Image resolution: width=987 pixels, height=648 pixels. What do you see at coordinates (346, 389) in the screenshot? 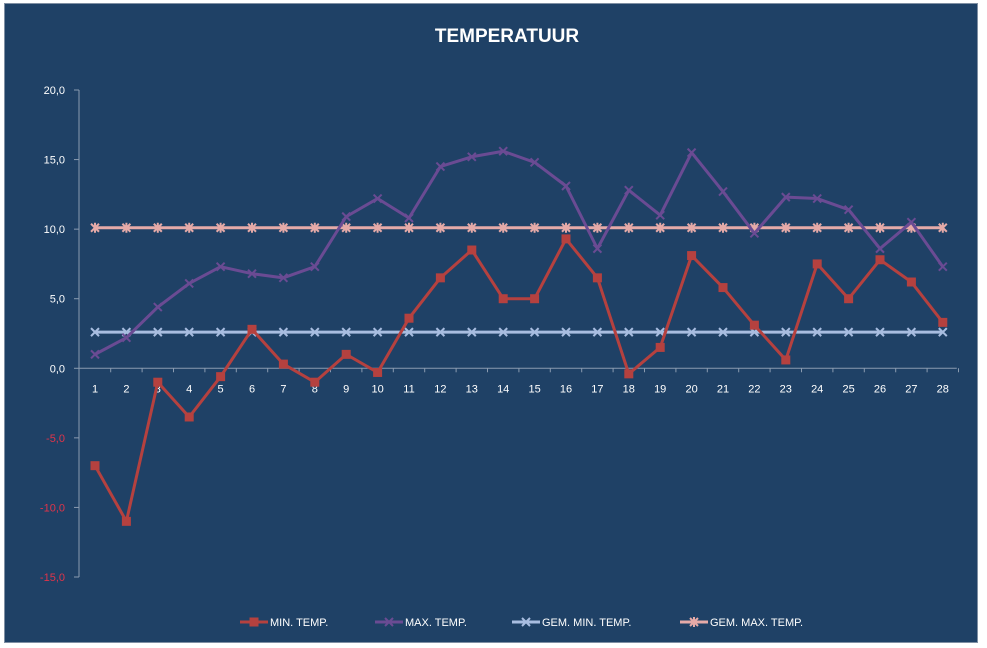
I see `x-tick-label: 9` at bounding box center [346, 389].